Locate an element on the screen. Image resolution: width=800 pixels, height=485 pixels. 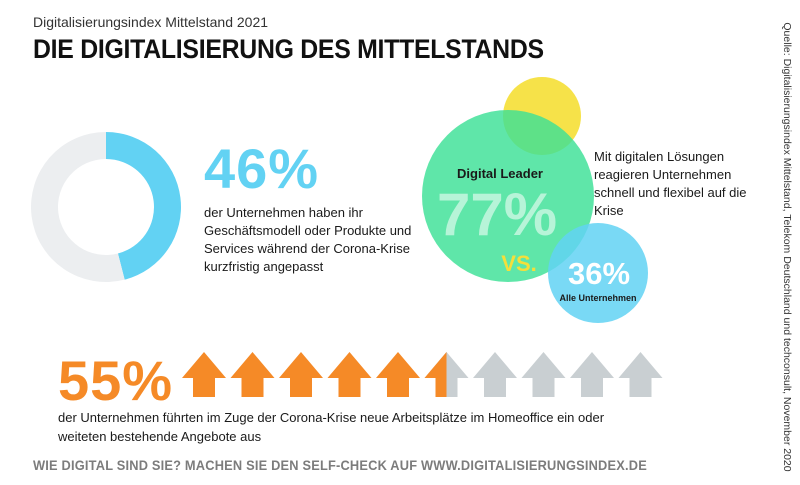
digital-leader-percent: 77% is located at coordinates (497, 214).